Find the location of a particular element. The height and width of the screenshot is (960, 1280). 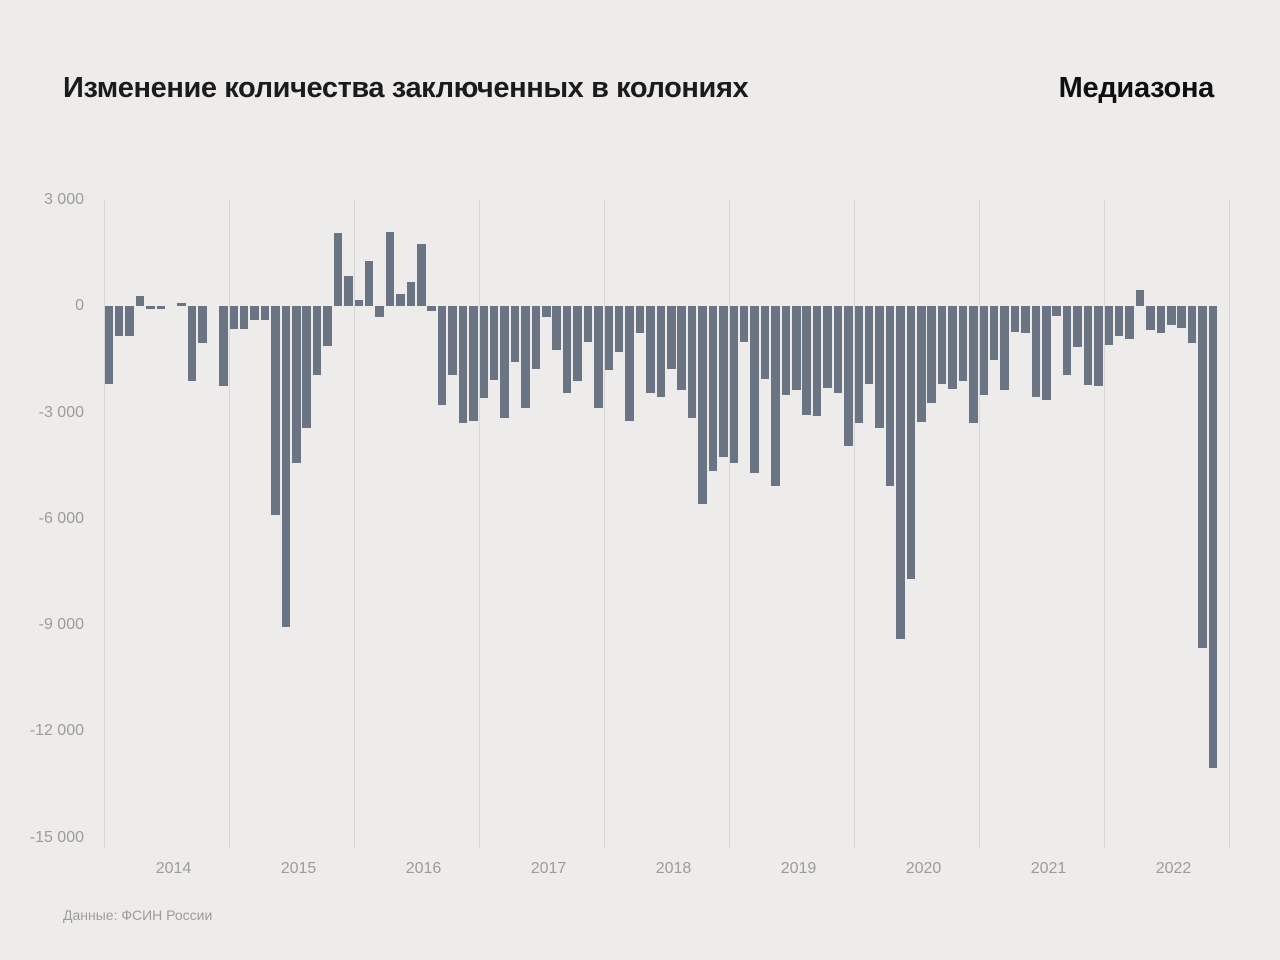

x-axis-year-label: 2020 is located at coordinates (923, 868).